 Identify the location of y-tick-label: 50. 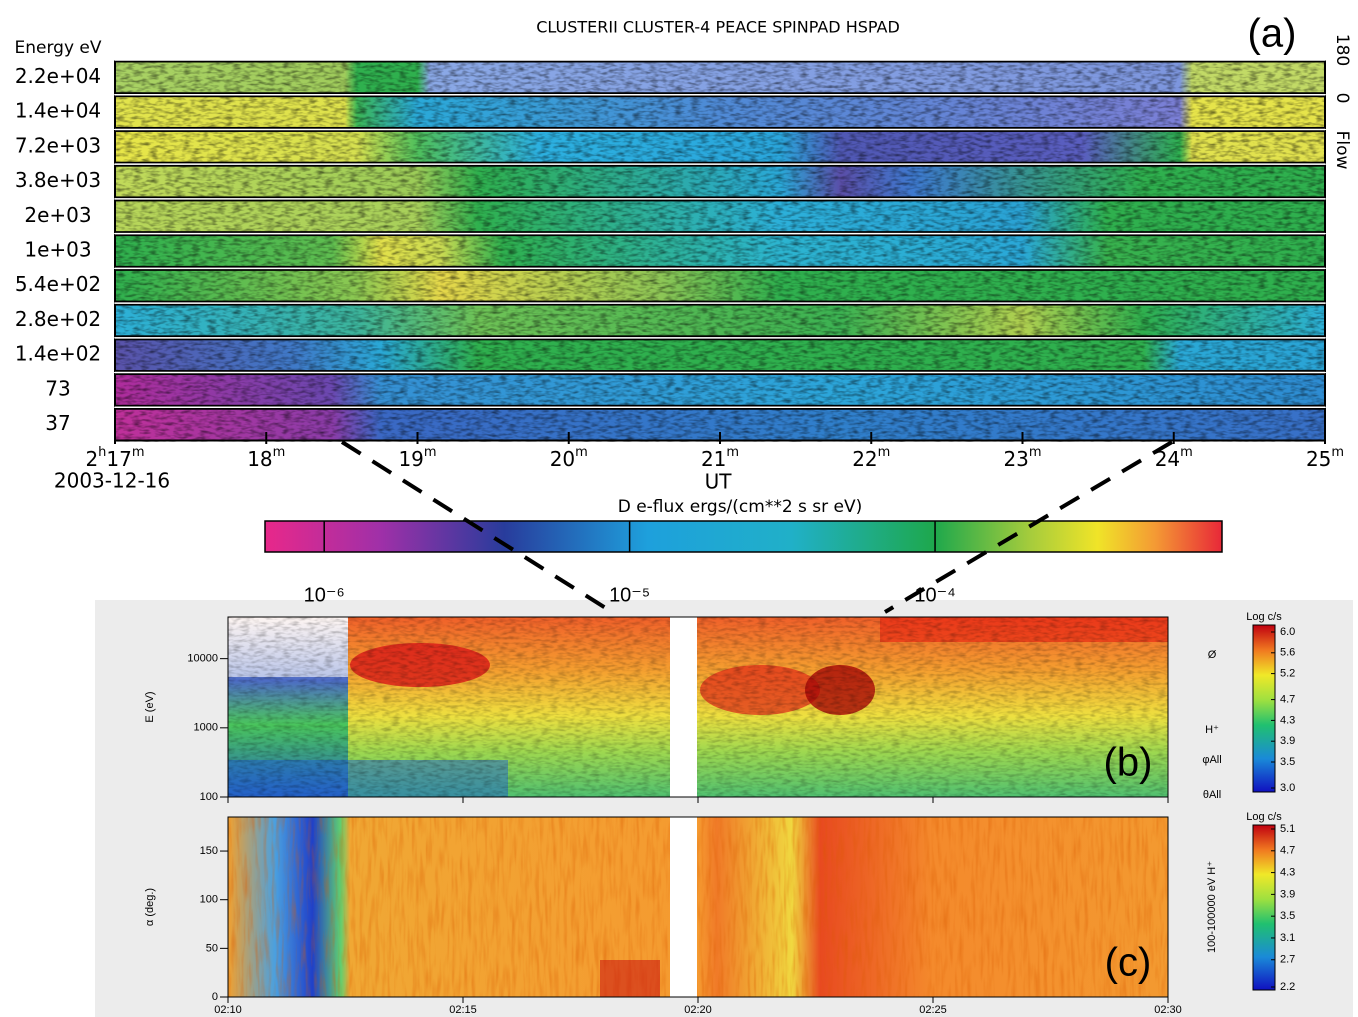
(212, 948).